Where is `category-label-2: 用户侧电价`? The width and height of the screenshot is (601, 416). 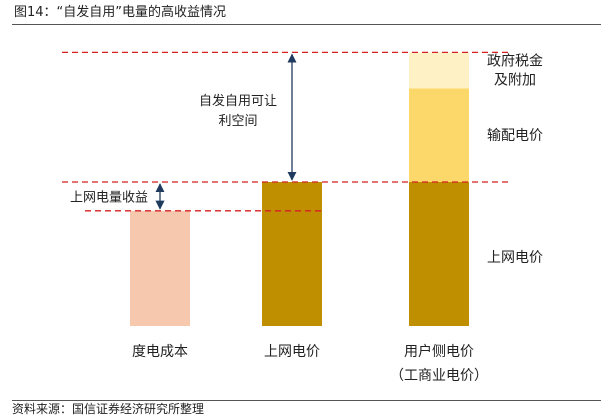
category-label-2: 用户侧电价 is located at coordinates (439, 351).